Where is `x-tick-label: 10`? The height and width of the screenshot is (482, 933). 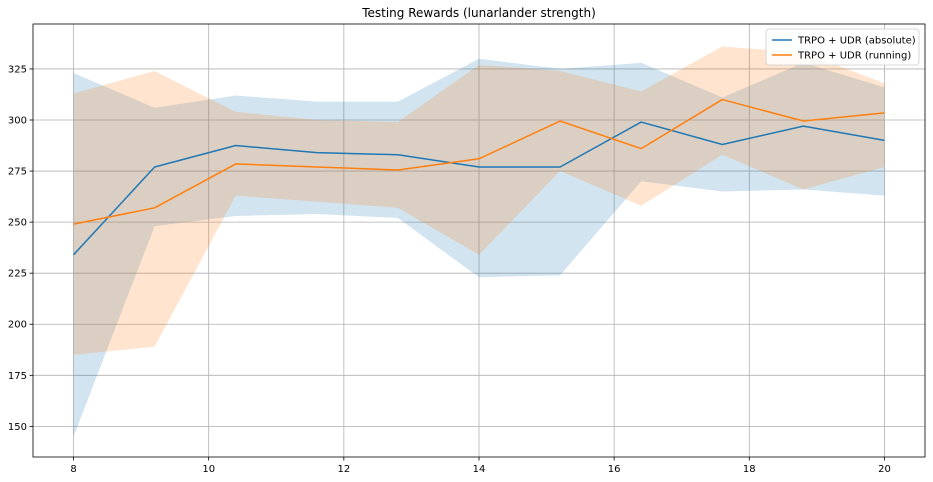 x-tick-label: 10 is located at coordinates (208, 469).